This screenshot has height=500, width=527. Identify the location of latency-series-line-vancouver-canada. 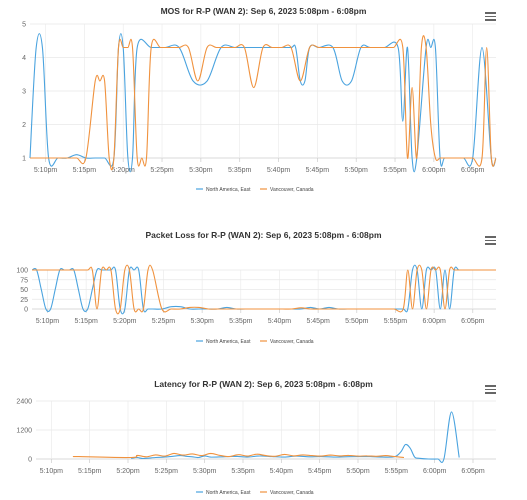
(238, 455).